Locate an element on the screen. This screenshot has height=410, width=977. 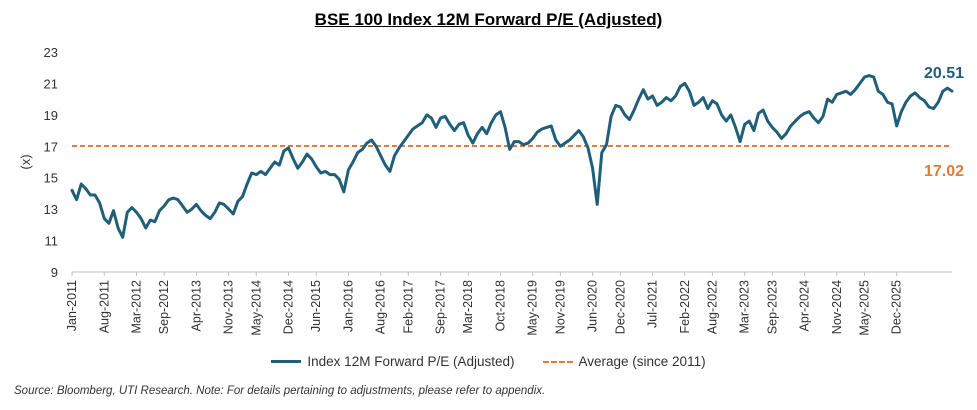
y-tick-label: 15 is located at coordinates (51, 178).